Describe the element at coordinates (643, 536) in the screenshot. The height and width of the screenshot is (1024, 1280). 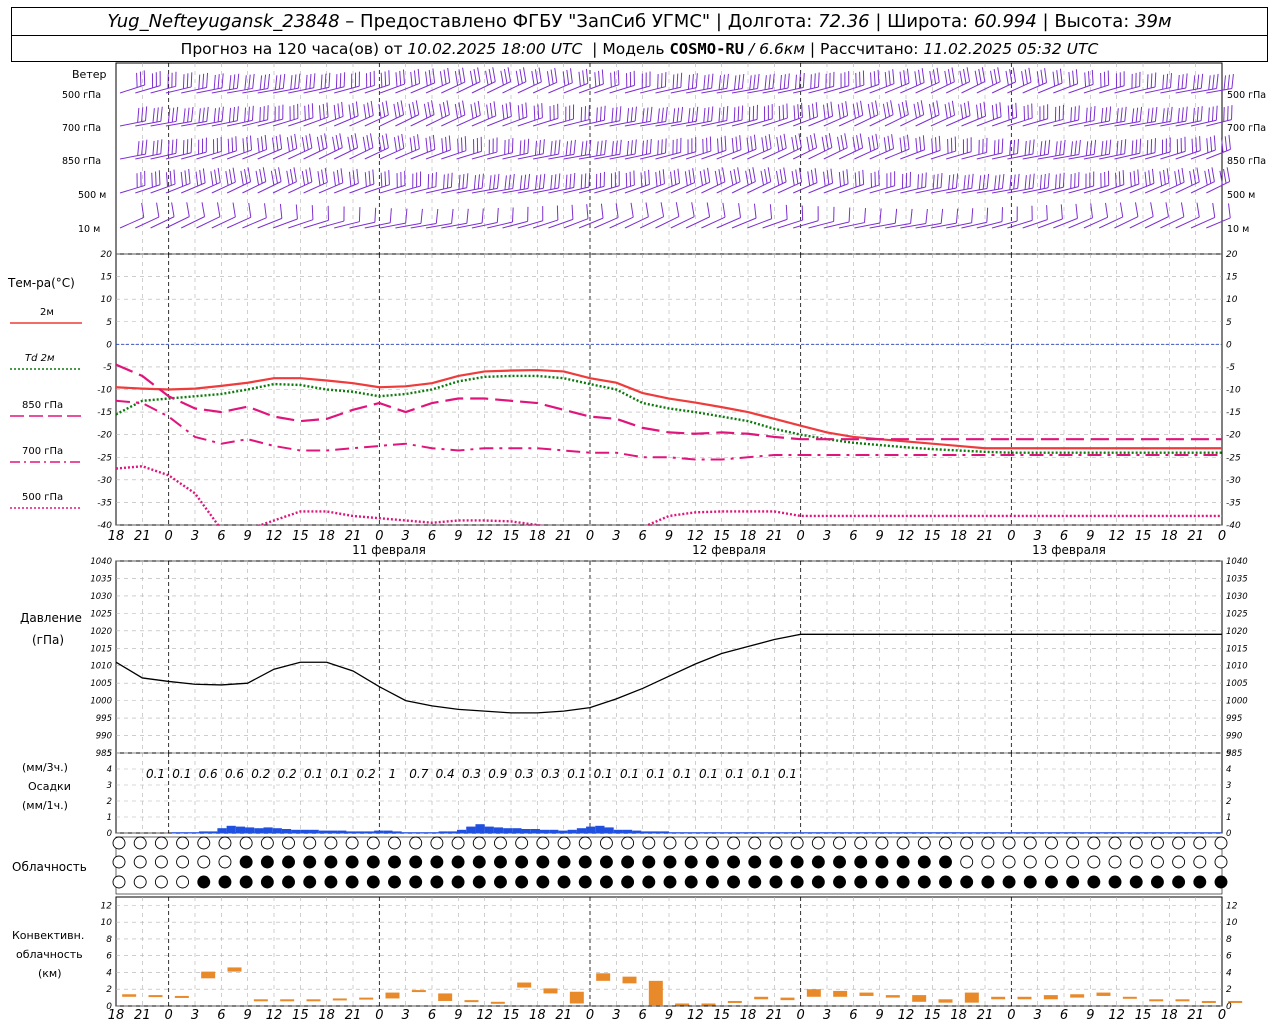
I see `hour-tick-label: 6` at that location.